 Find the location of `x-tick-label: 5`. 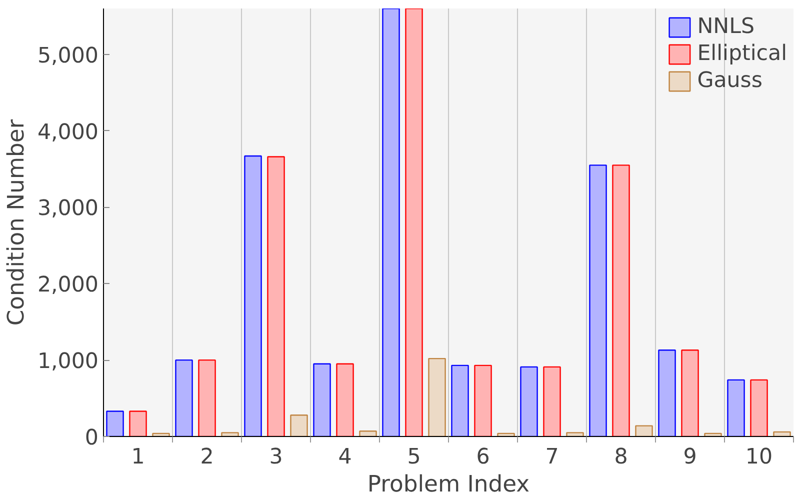

x-tick-label: 5 is located at coordinates (414, 457).